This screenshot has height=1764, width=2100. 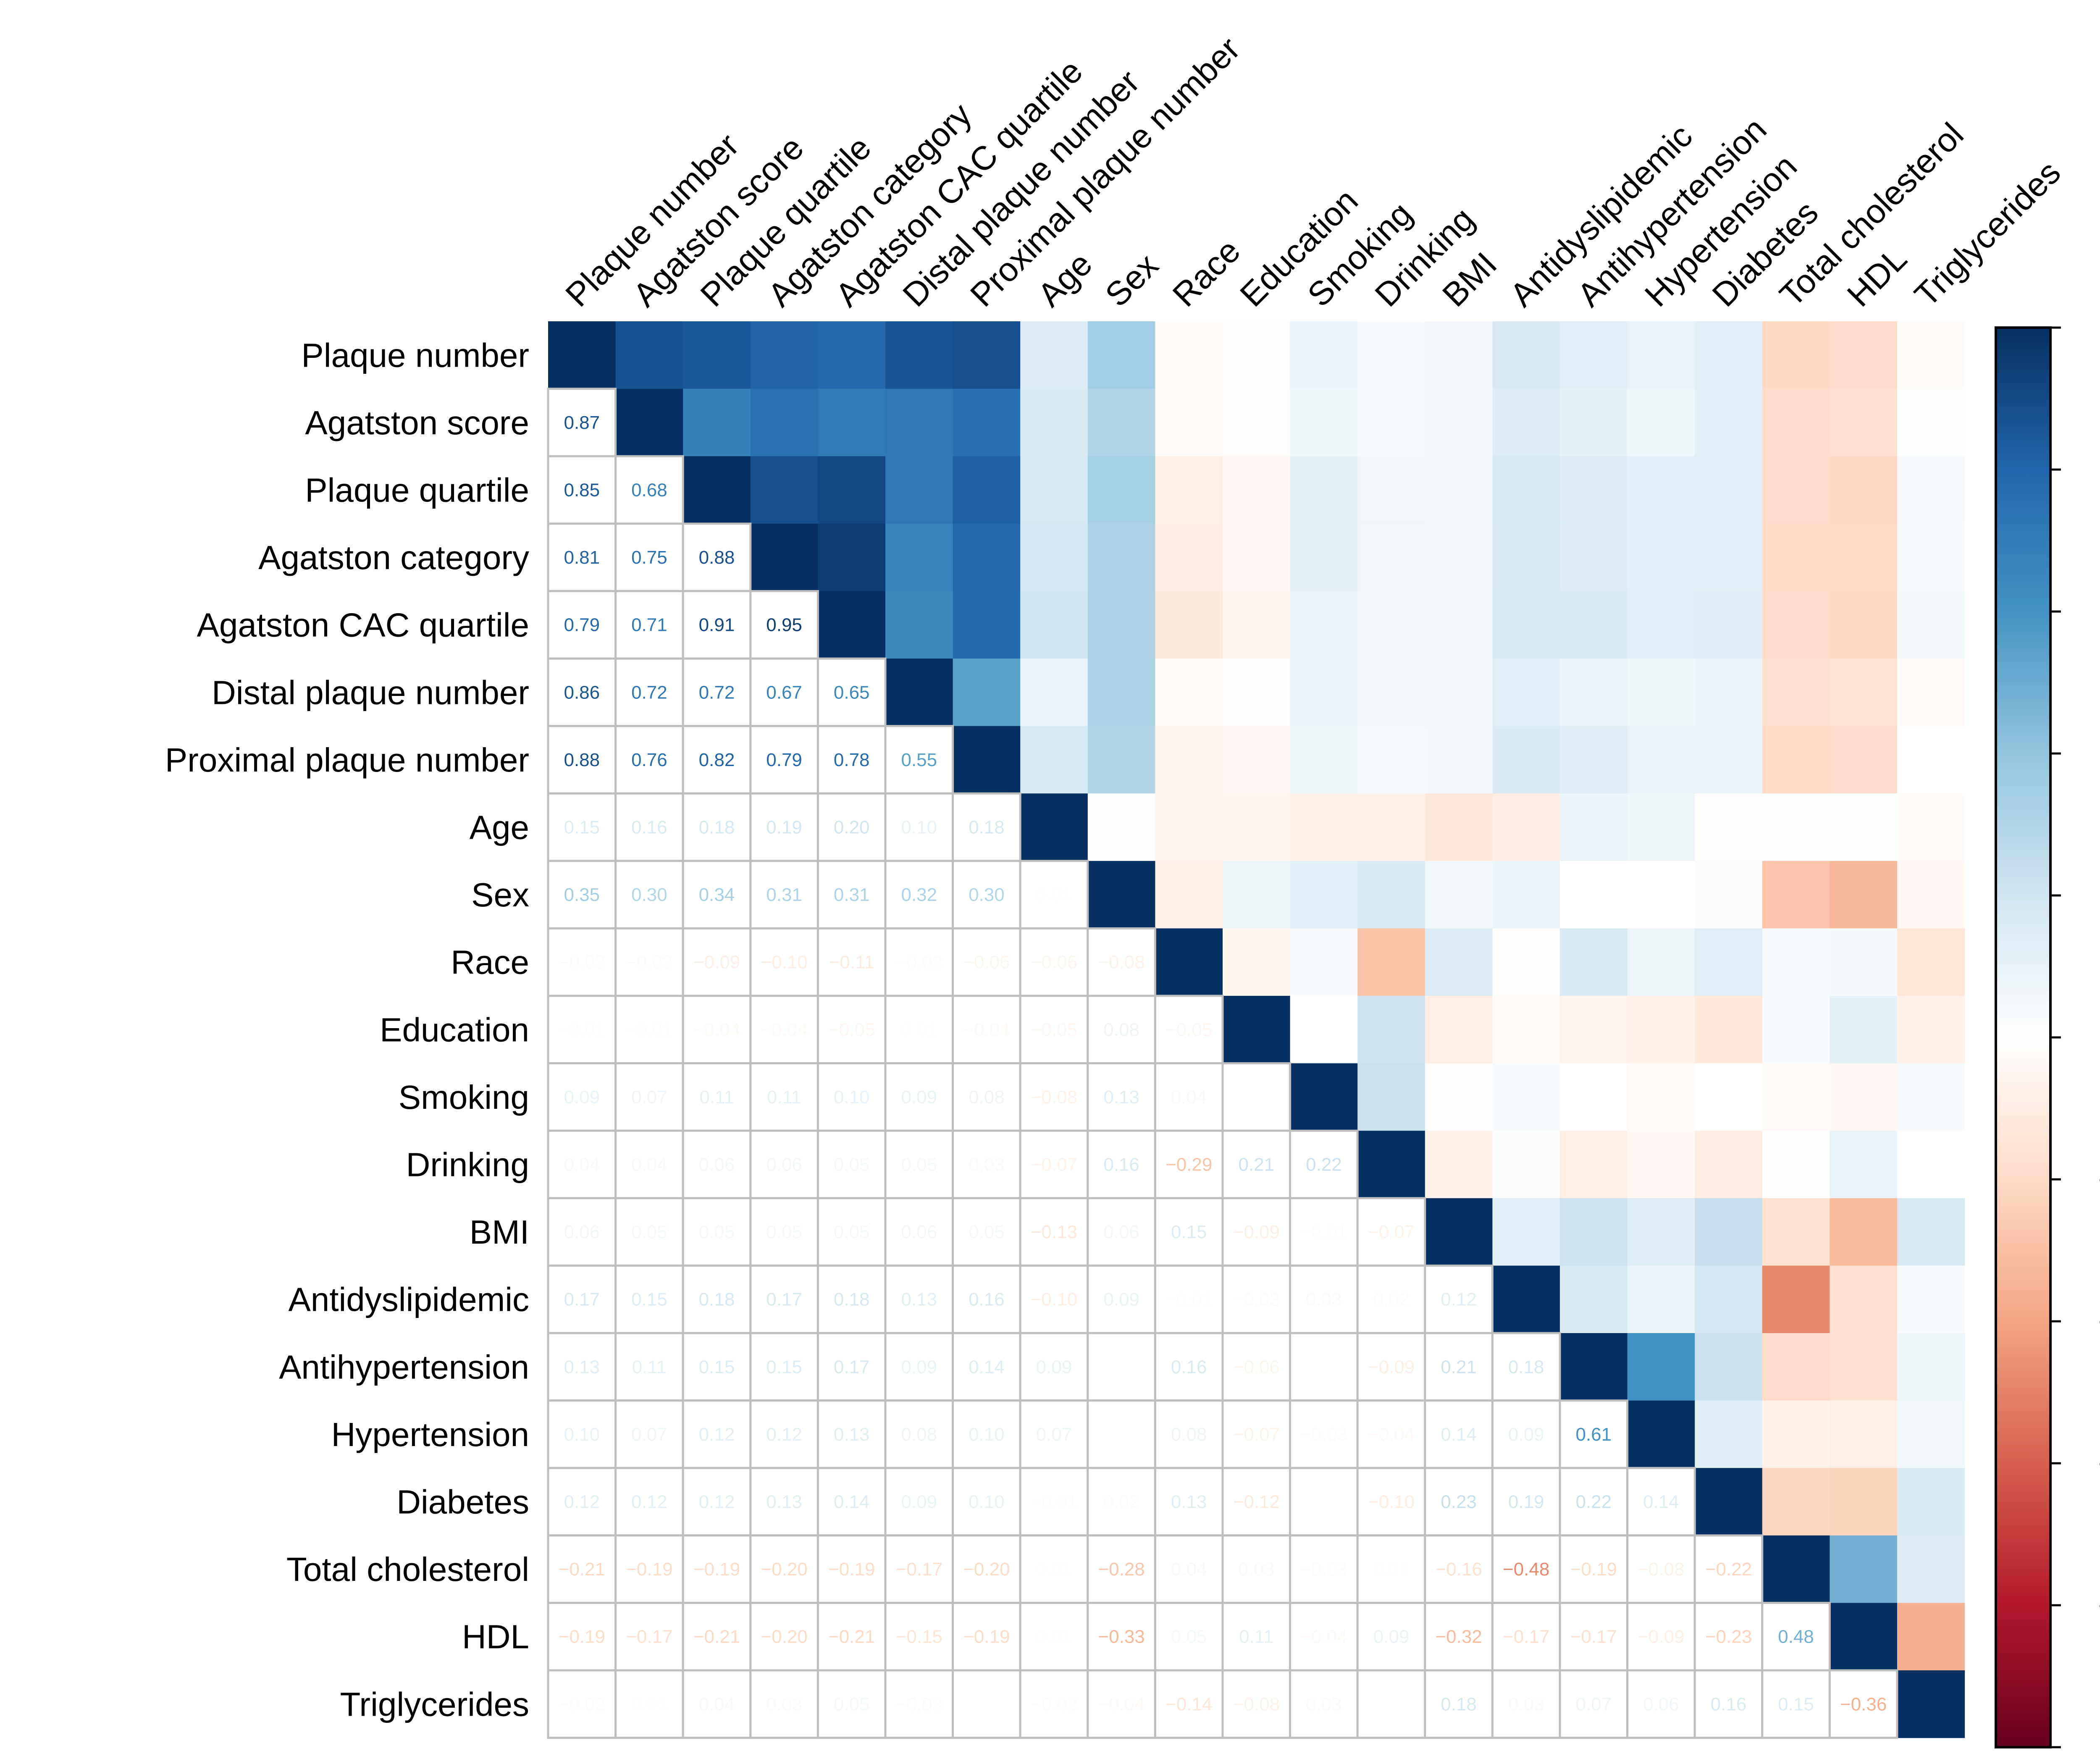 What do you see at coordinates (582, 422) in the screenshot?
I see `coefficient-label: 0.87` at bounding box center [582, 422].